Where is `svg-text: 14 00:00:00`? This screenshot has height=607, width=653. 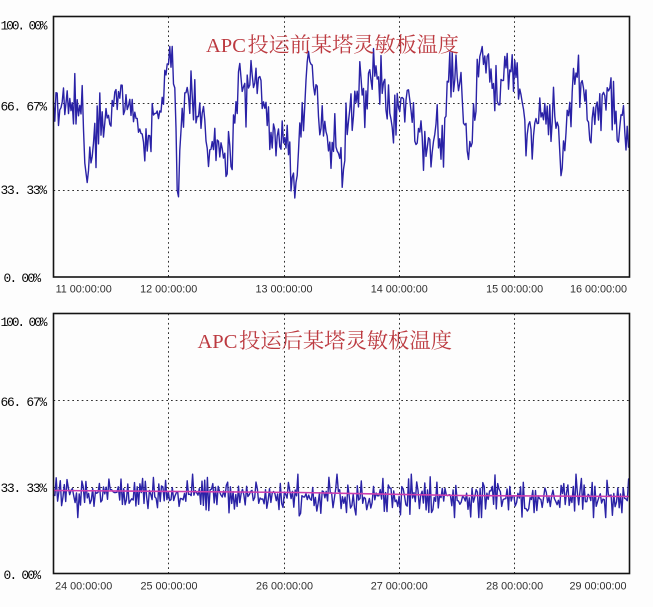
svg-text: 14 00:00:00 is located at coordinates (399, 290).